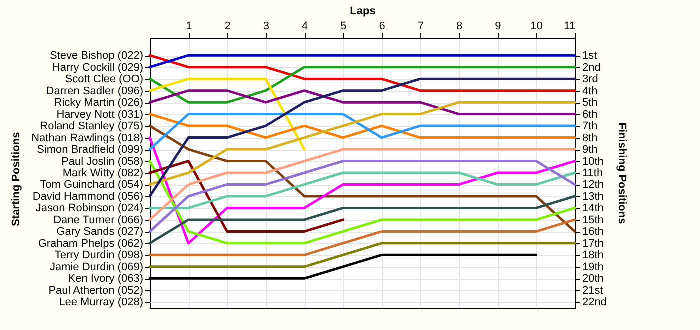 The width and height of the screenshot is (700, 330). What do you see at coordinates (103, 174) in the screenshot?
I see `category-label: Mark Witty (082)` at bounding box center [103, 174].